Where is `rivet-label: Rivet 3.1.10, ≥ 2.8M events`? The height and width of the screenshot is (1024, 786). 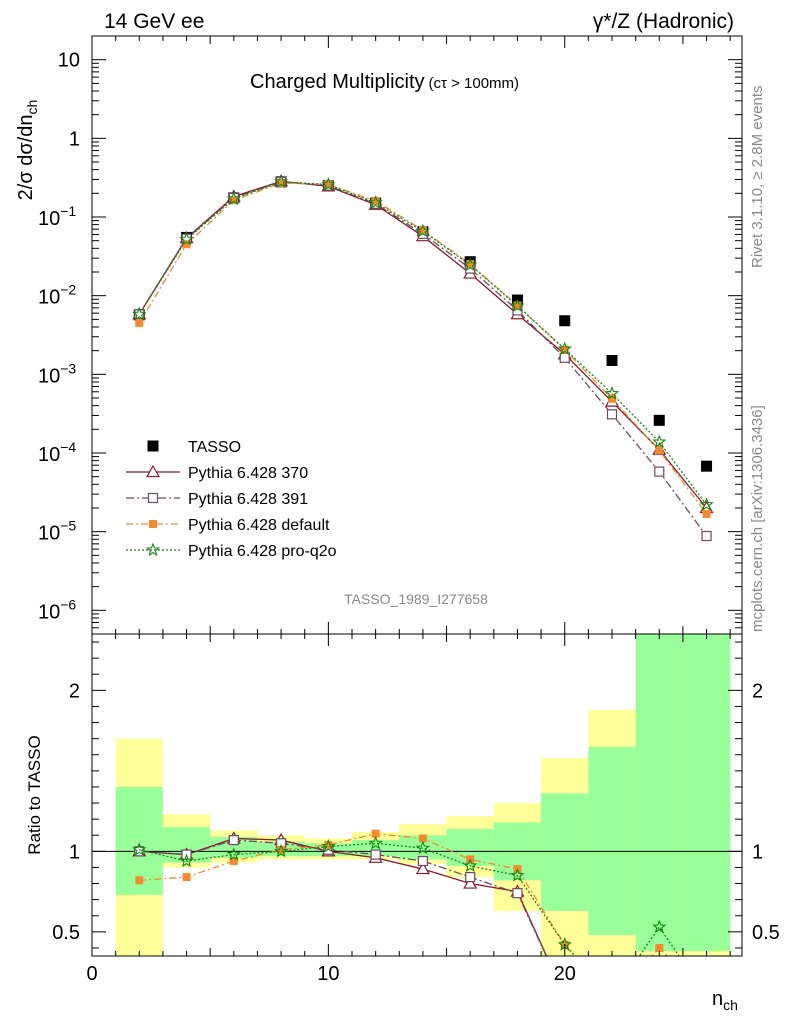
rivet-label: Rivet 3.1.10, ≥ 2.8M events is located at coordinates (757, 177).